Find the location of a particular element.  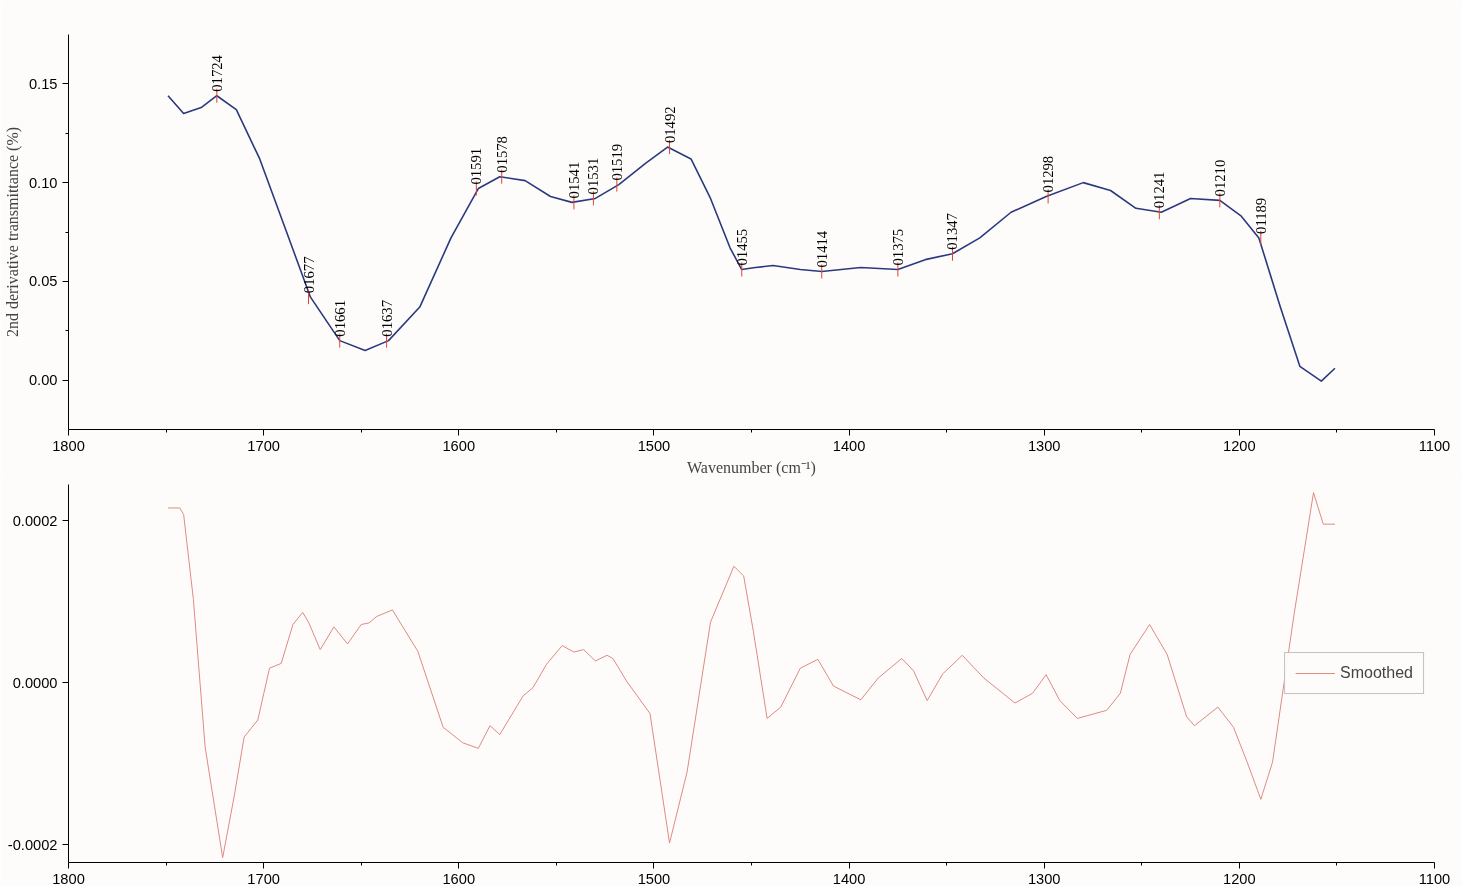

annotation: 01189 is located at coordinates (1260, 215).